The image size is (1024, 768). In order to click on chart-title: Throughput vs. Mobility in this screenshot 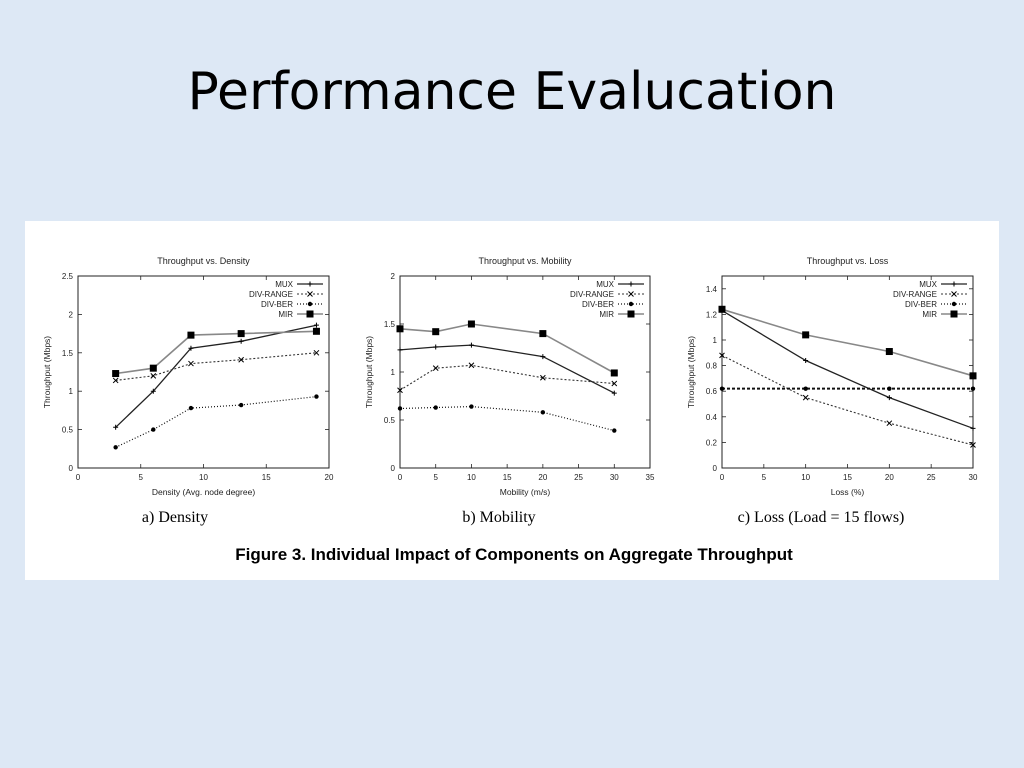, I will do `click(525, 261)`.